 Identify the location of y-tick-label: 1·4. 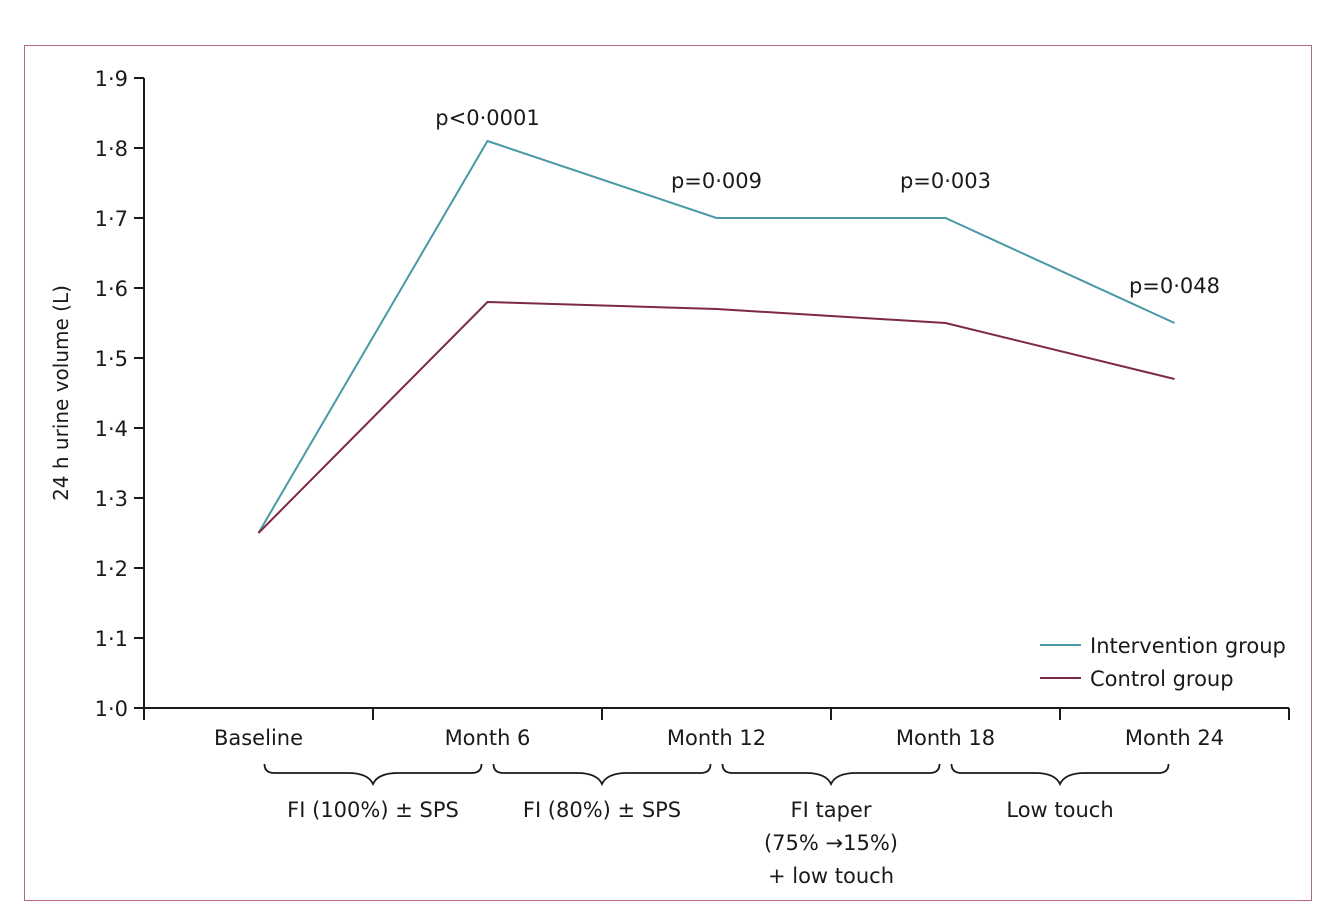
(111, 429).